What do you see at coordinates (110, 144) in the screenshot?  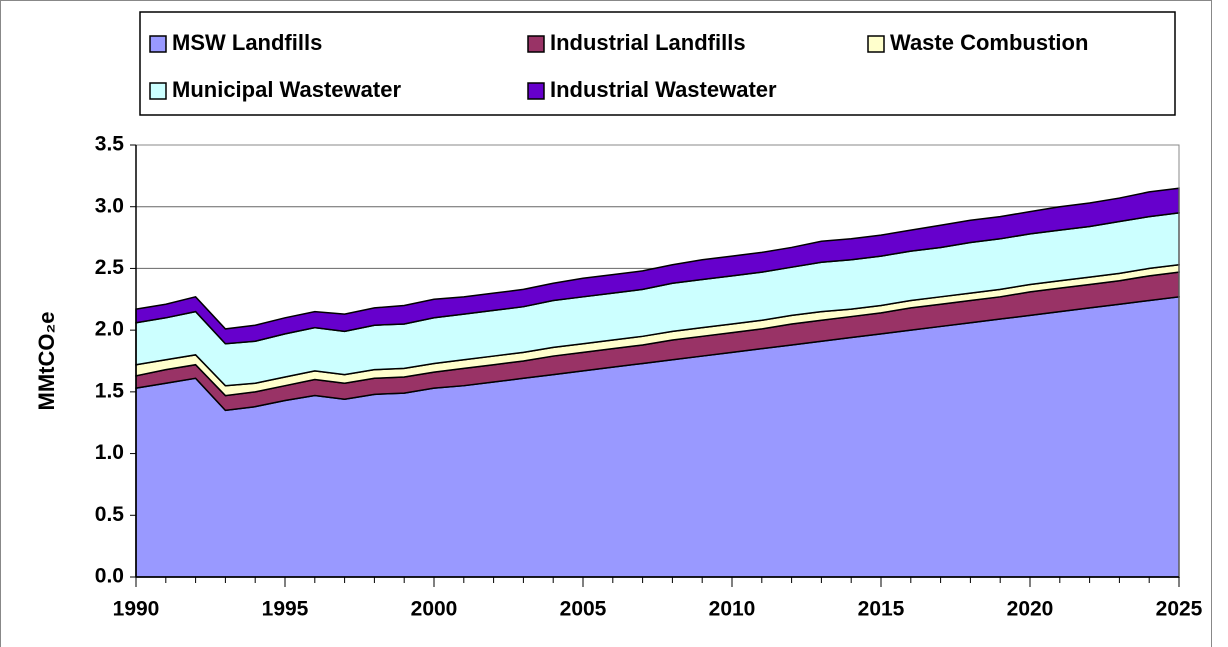 I see `y-tick-label: 3.5` at bounding box center [110, 144].